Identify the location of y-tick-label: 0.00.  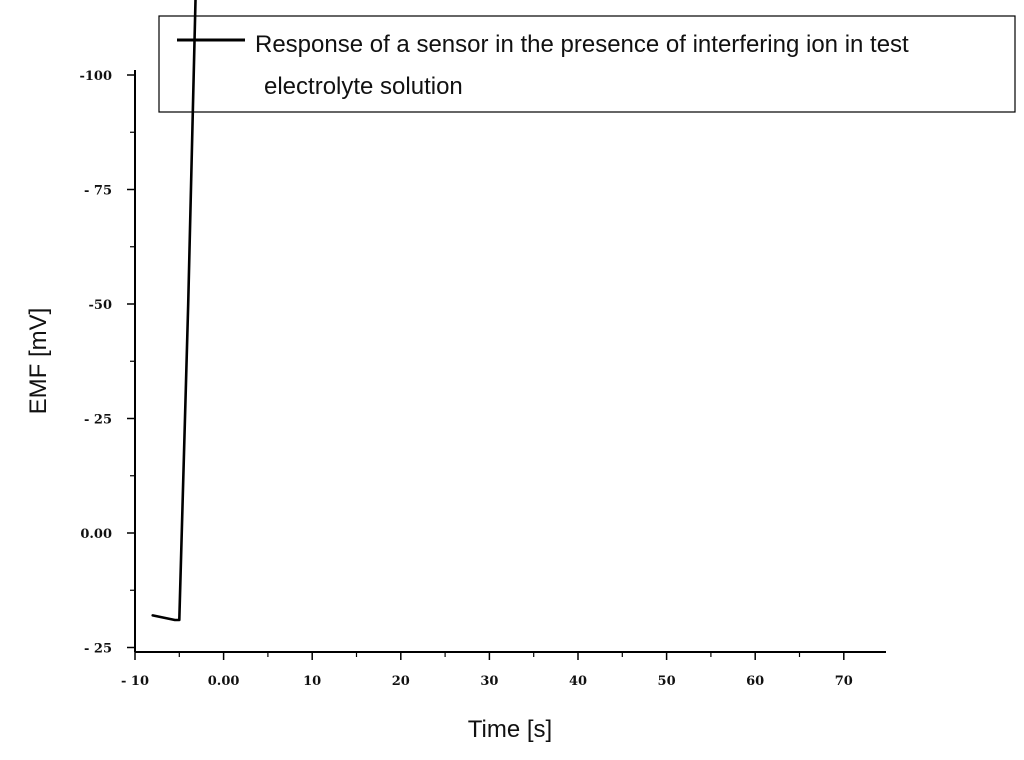
(96, 534).